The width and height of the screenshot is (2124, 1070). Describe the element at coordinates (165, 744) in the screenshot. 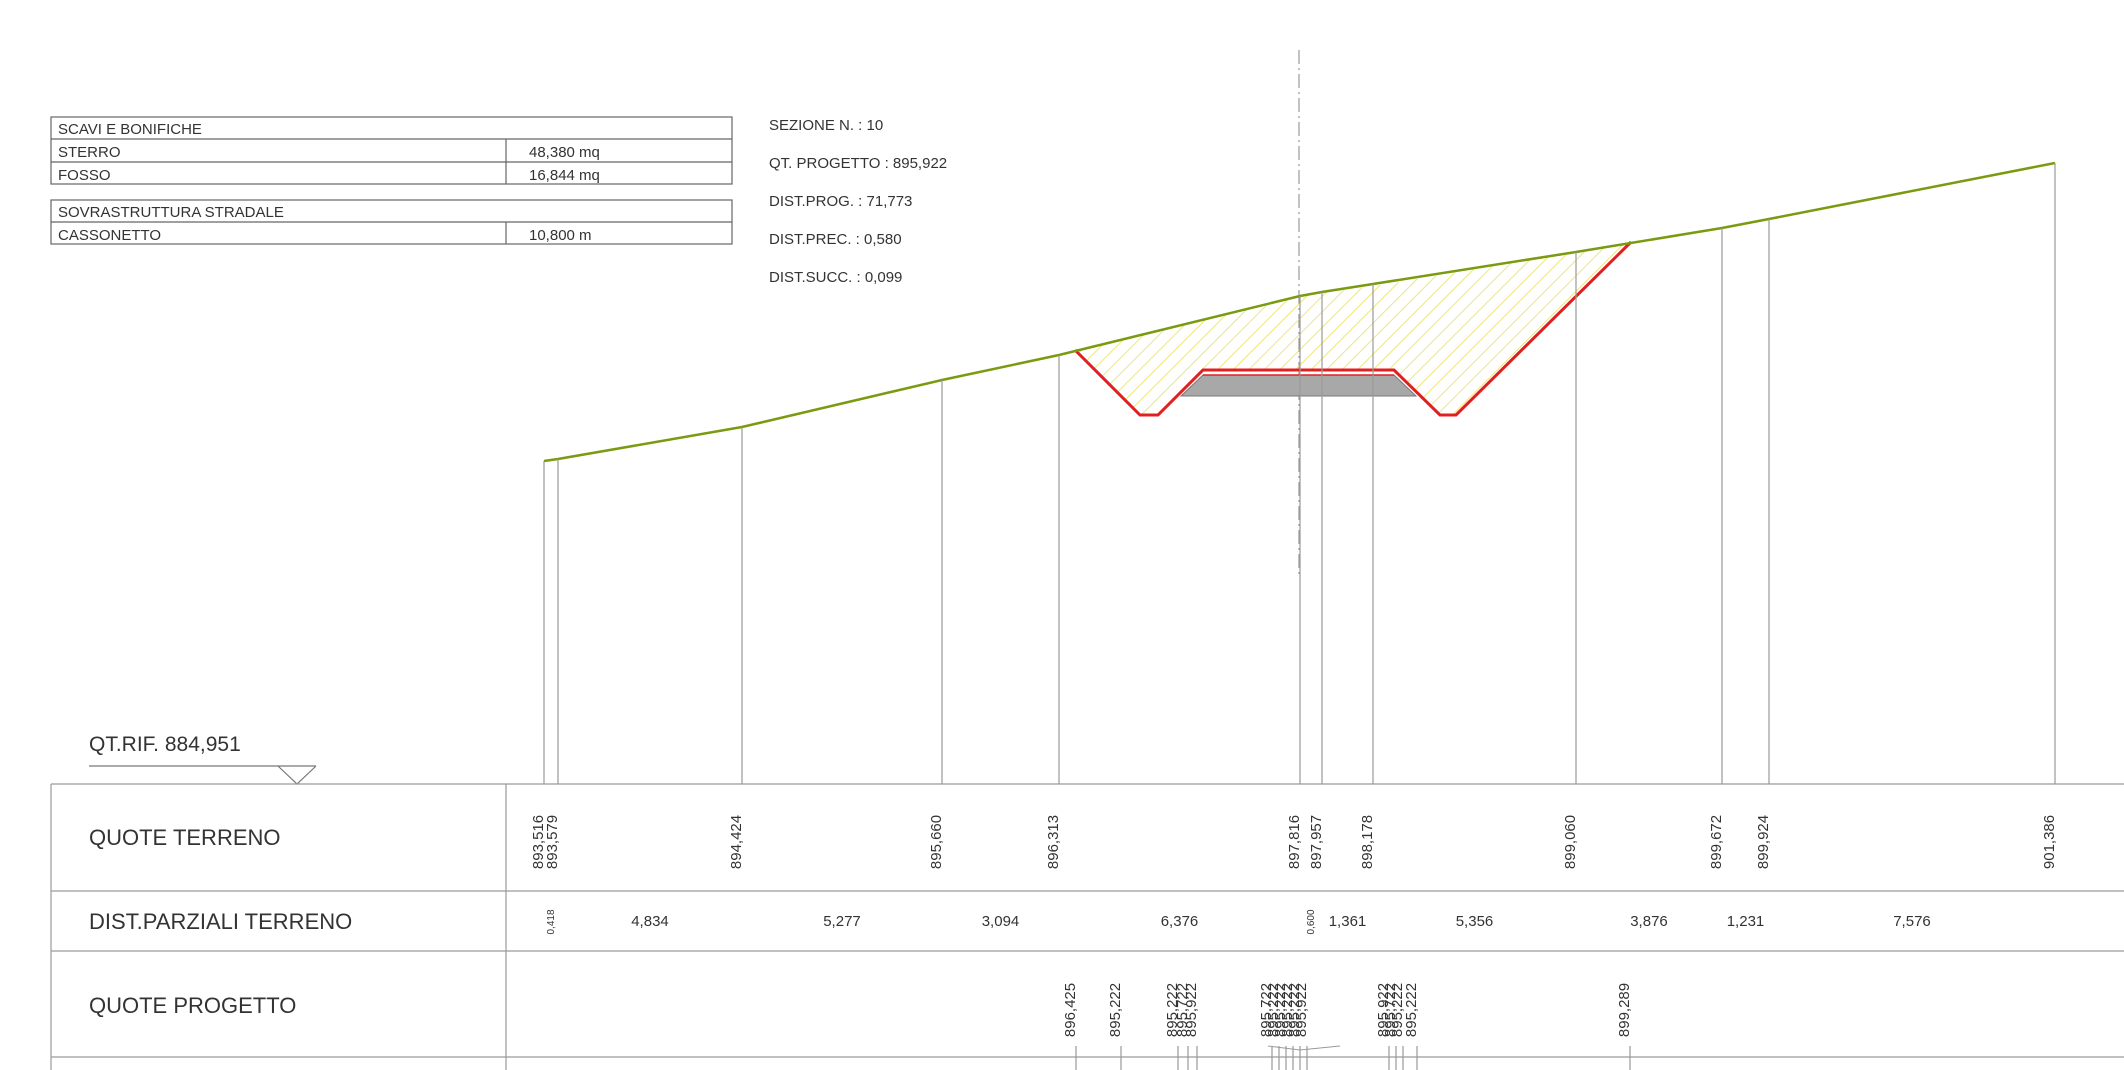

I see `reference-elevation: QT.RIF. 884,951` at that location.